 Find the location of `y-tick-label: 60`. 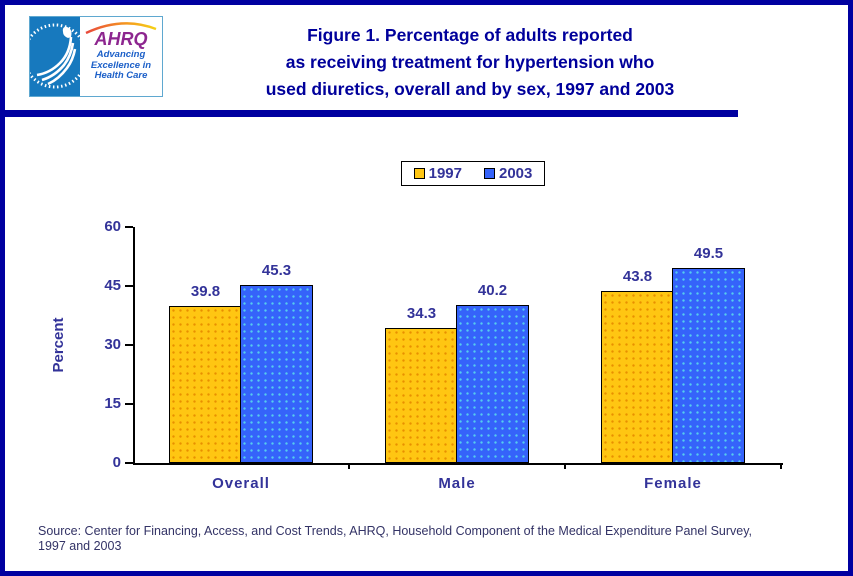

y-tick-label: 60 is located at coordinates (112, 226).